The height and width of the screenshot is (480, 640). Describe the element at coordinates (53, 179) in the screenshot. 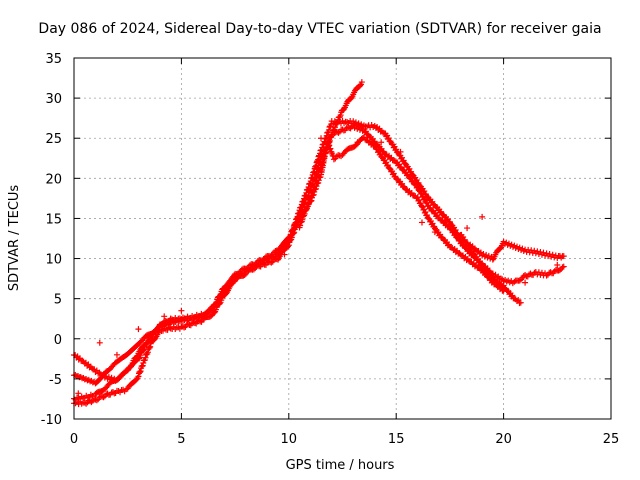

I see `y-tick-label: 20` at that location.